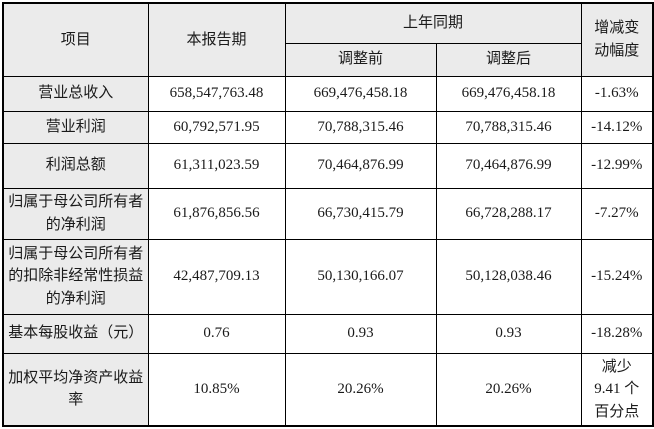 The width and height of the screenshot is (654, 429). Describe the element at coordinates (360, 59) in the screenshot. I see `header-before-adjustment: 调整前` at that location.